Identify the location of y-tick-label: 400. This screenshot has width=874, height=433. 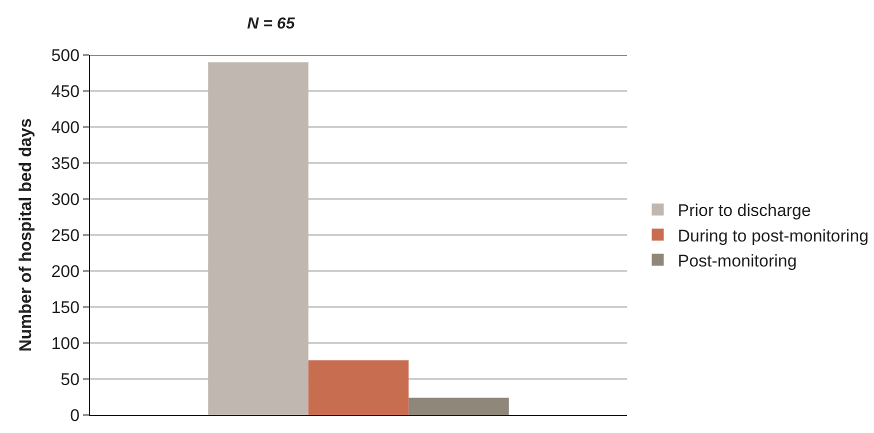
(65, 127).